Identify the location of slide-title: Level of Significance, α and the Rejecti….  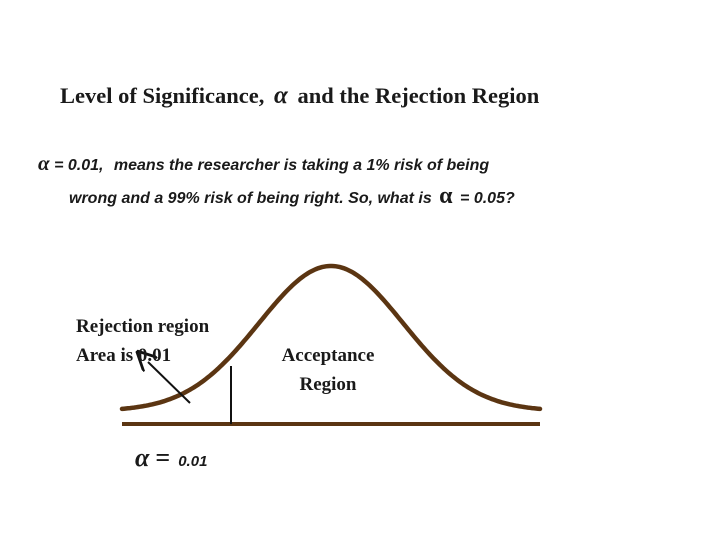
(299, 96).